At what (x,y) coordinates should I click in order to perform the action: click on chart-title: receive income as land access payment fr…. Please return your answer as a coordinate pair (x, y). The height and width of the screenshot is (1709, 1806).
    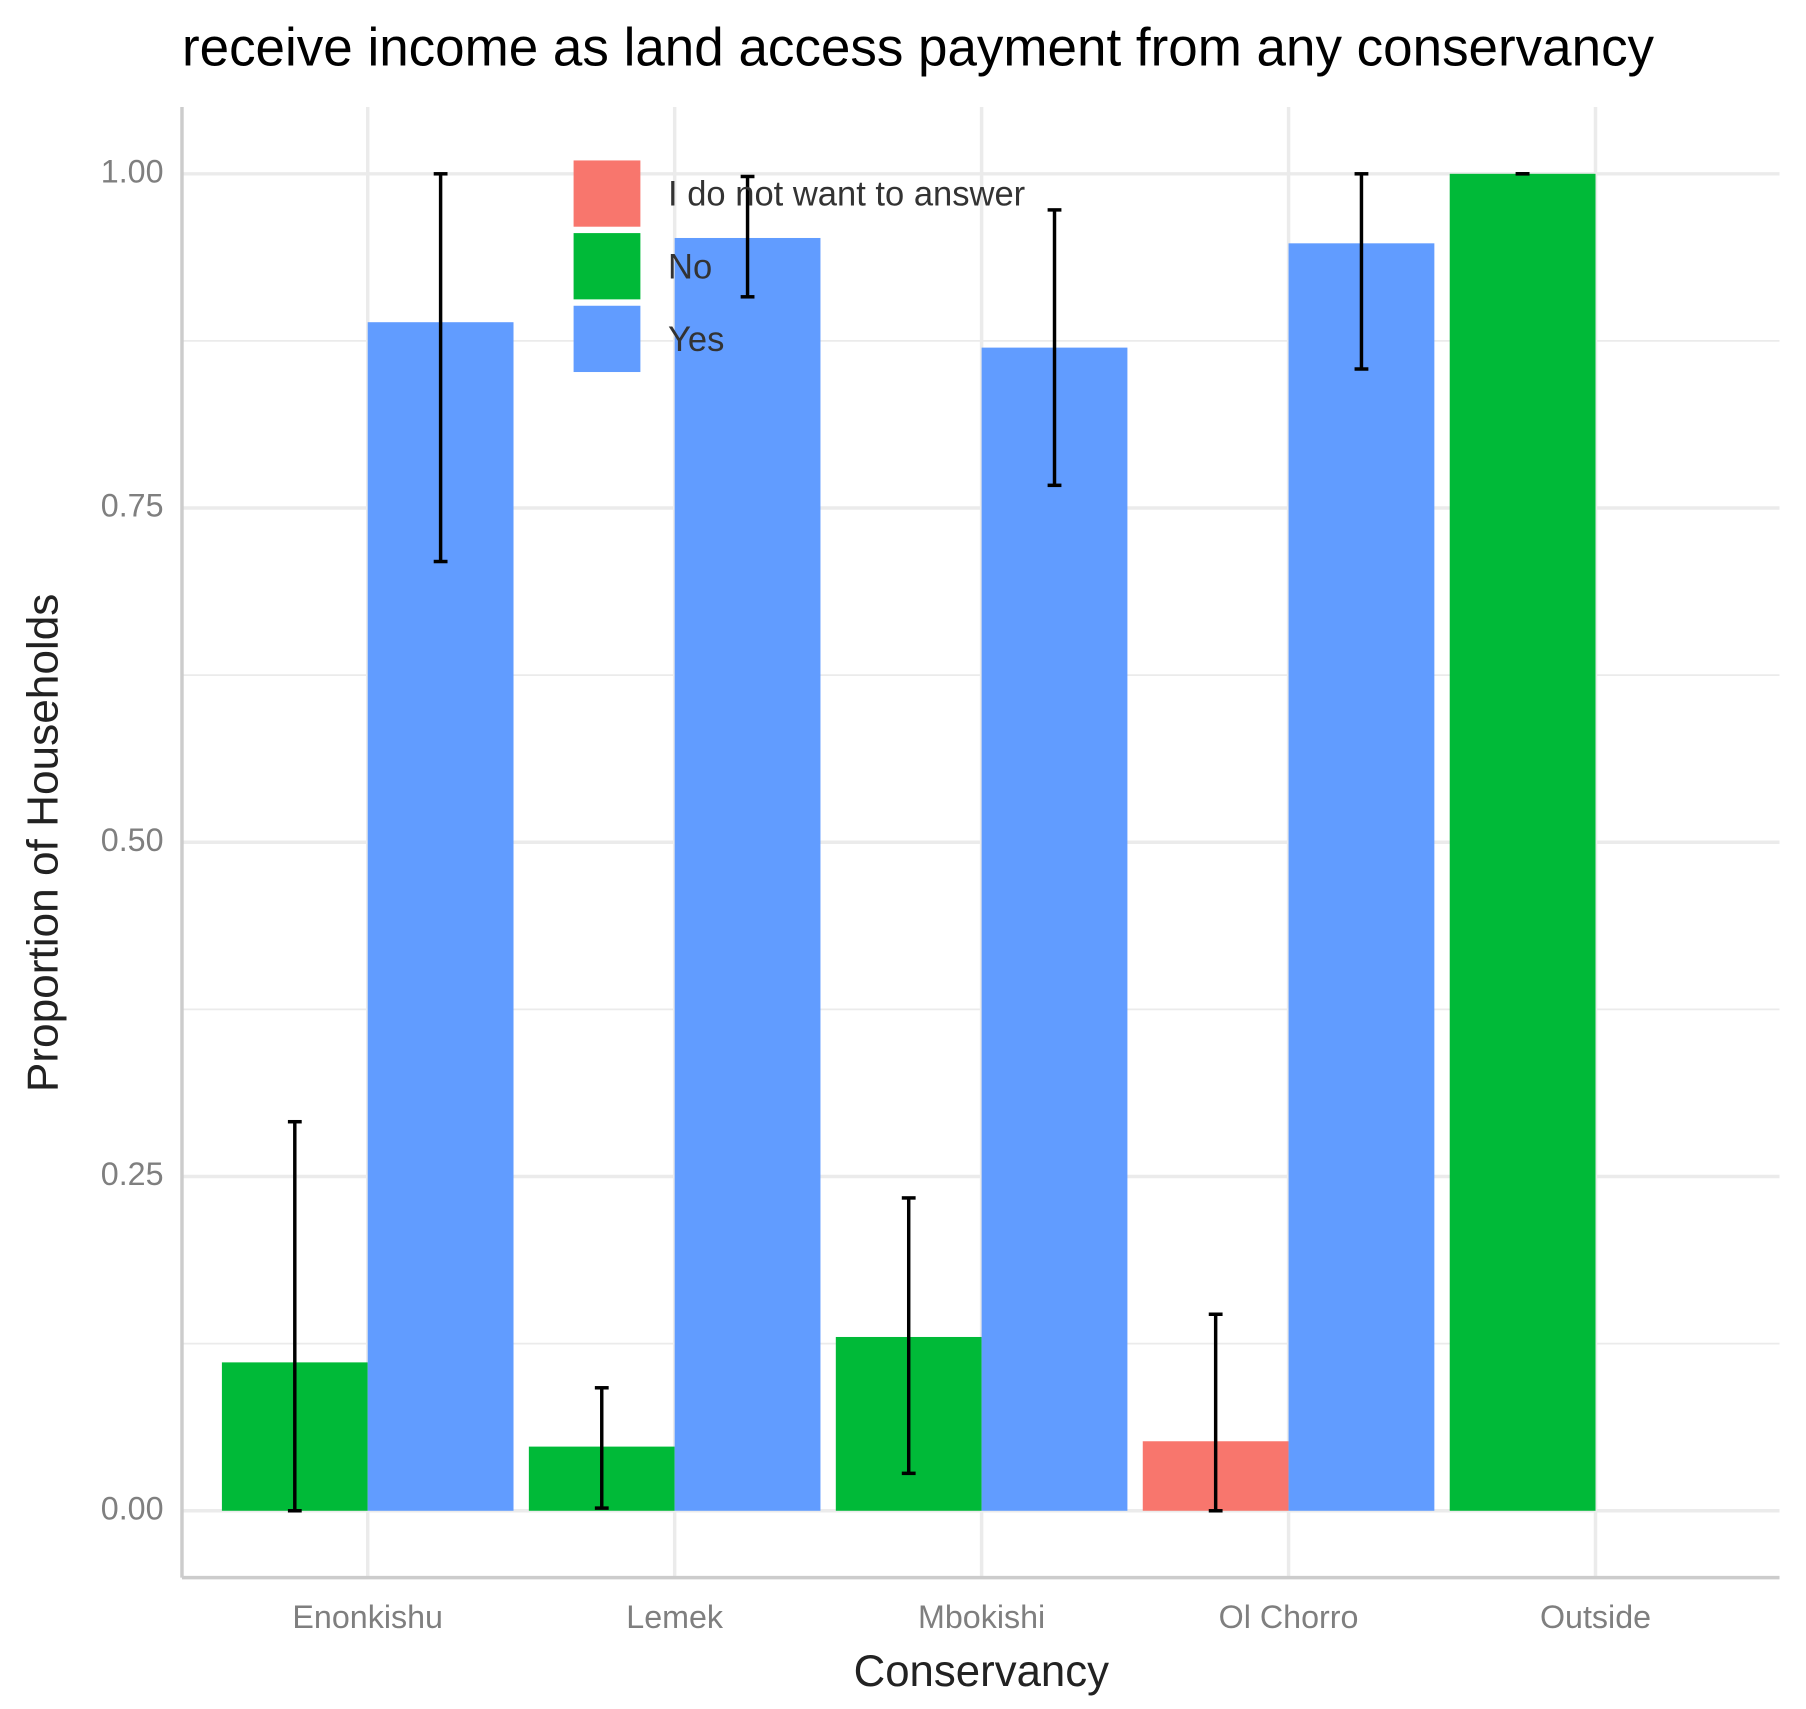
    Looking at the image, I should click on (918, 47).